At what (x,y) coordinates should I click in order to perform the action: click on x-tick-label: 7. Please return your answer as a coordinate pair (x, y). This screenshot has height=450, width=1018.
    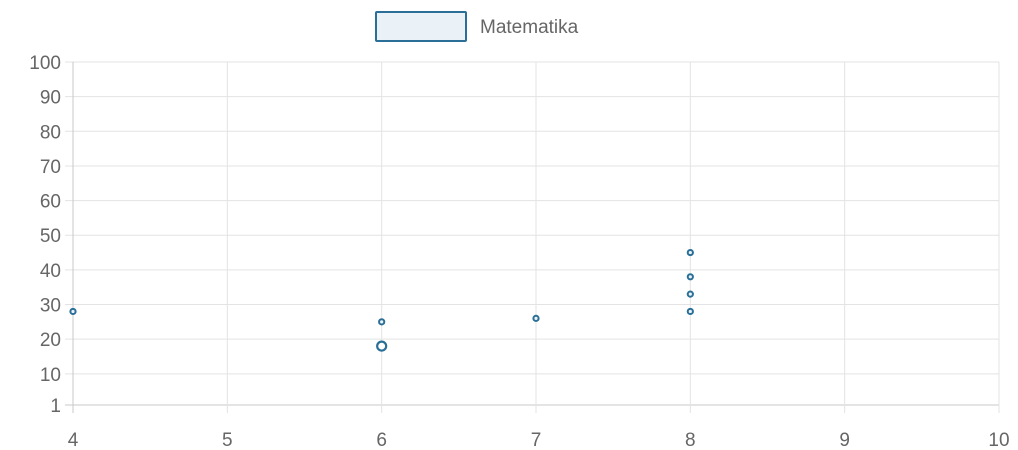
    Looking at the image, I should click on (536, 440).